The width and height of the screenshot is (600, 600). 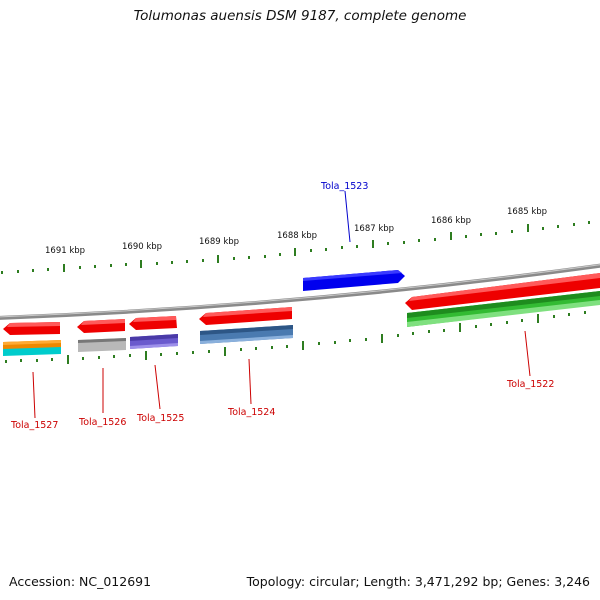 What do you see at coordinates (160, 418) in the screenshot?
I see `gene-label-tola-1525: Tola_1525` at bounding box center [160, 418].